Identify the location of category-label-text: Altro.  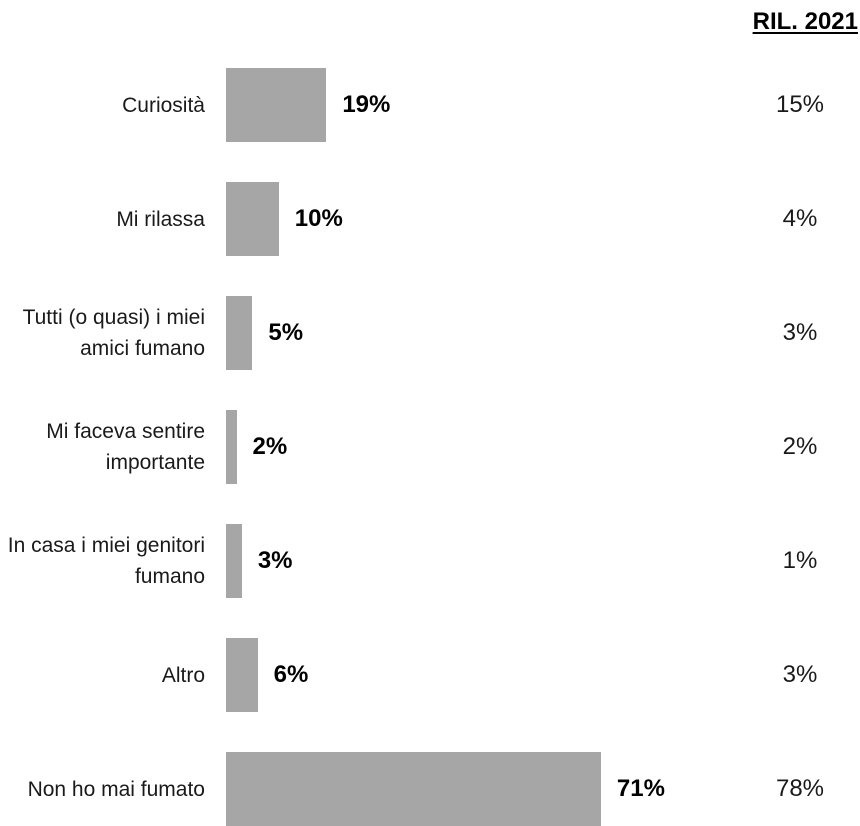
(183, 675).